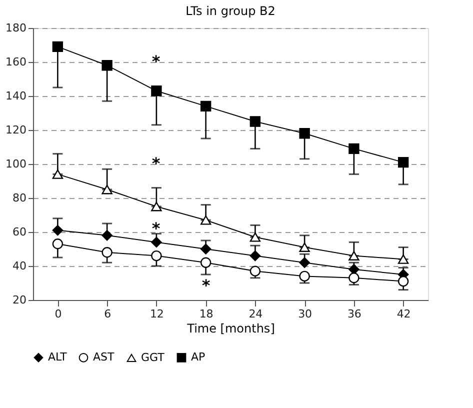 Image resolution: width=473 pixels, height=408 pixels. Describe the element at coordinates (16, 96) in the screenshot. I see `y-tick-label: 140` at that location.